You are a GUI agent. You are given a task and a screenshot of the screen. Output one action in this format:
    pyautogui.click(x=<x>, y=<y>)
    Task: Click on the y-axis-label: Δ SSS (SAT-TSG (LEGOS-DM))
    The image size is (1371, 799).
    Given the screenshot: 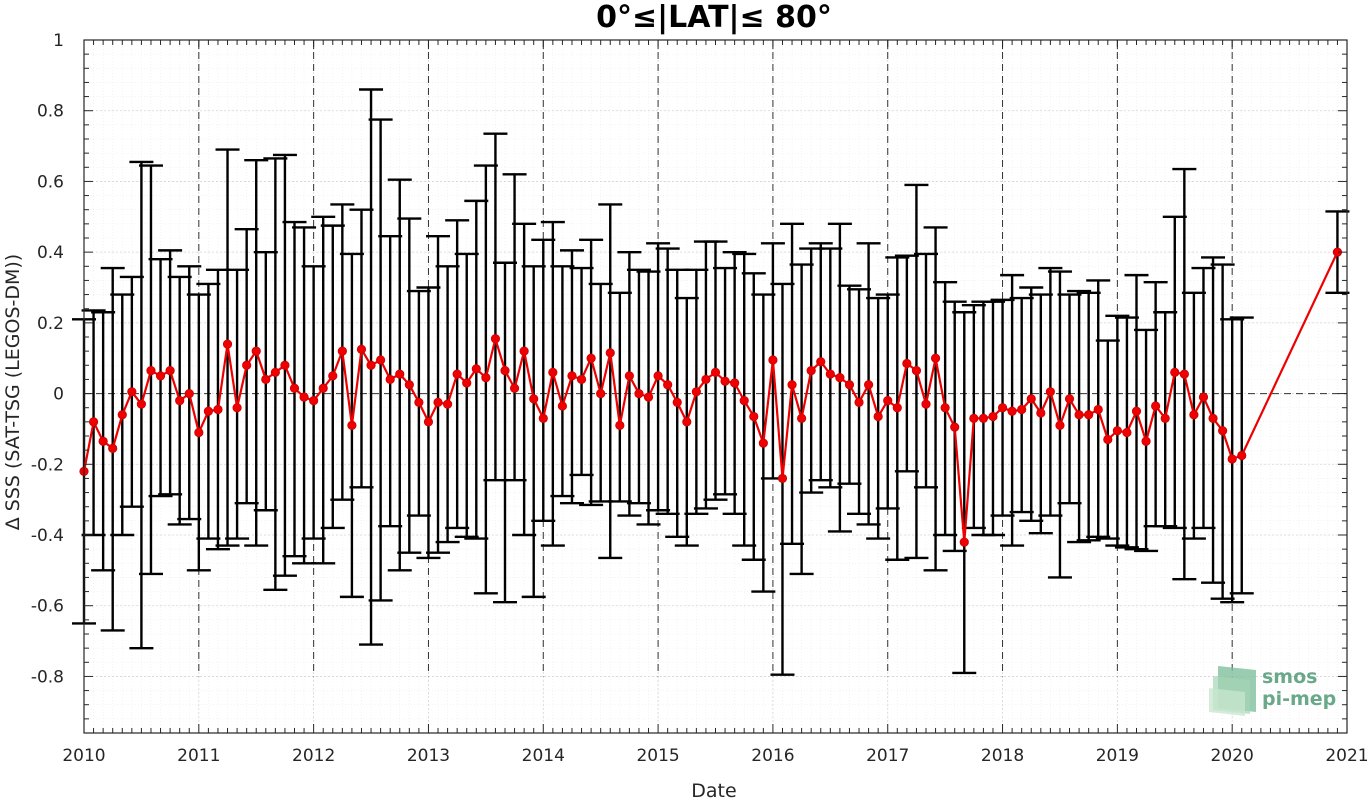 What is the action you would take?
    pyautogui.click(x=13, y=392)
    